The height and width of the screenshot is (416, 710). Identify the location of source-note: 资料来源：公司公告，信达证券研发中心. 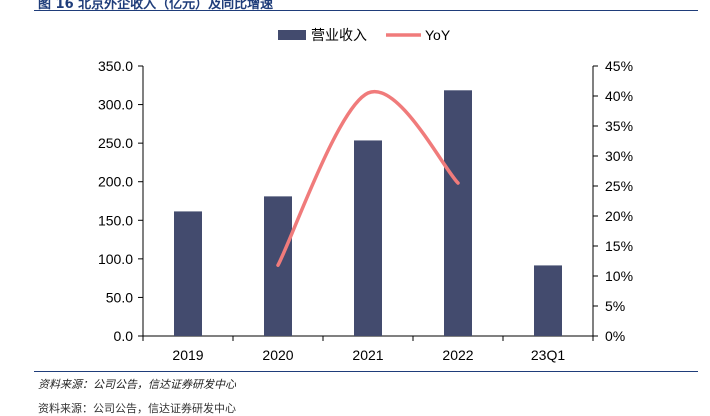
(137, 384).